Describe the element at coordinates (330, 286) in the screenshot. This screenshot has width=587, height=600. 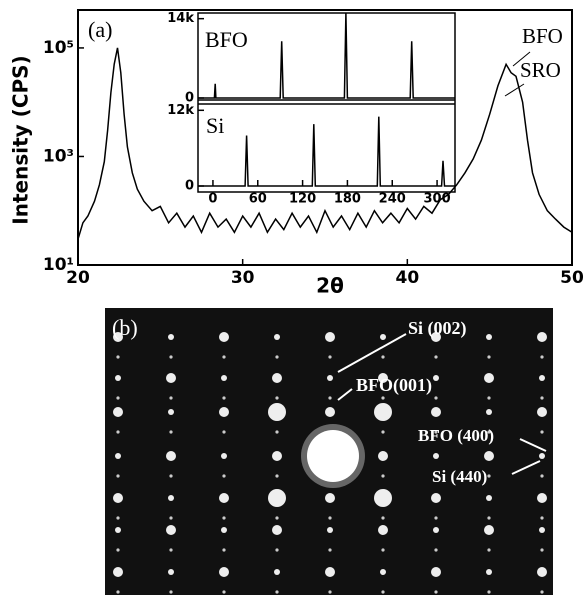
I see `x-axis-label: 2θ` at that location.